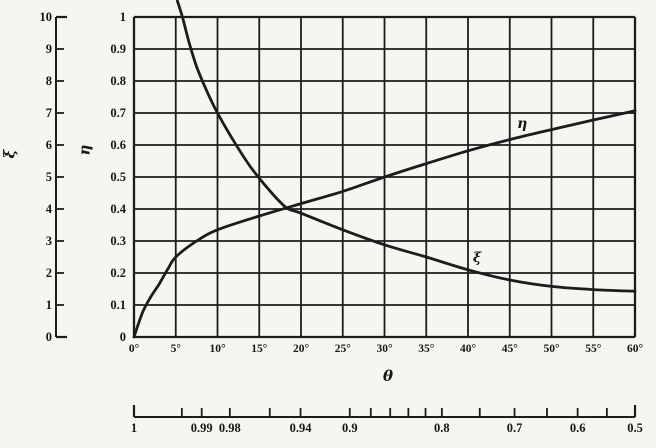  Describe the element at coordinates (259, 349) in the screenshot. I see `theta-tick-label: 15°` at that location.